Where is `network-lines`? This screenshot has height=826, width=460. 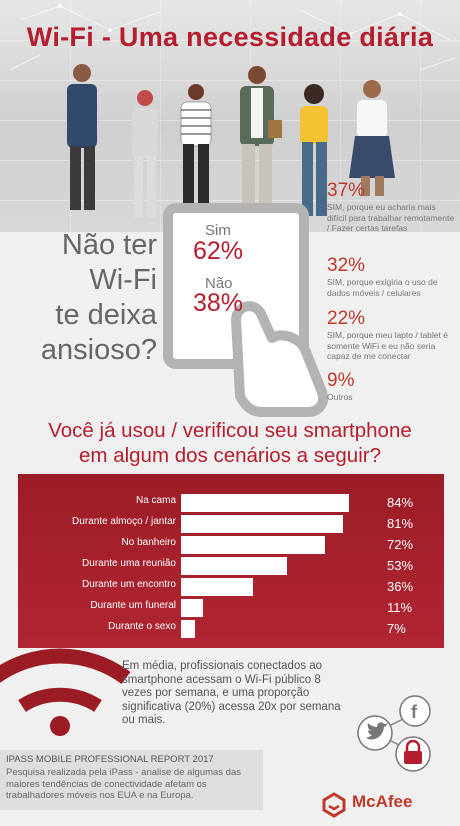 network-lines is located at coordinates (232, 37).